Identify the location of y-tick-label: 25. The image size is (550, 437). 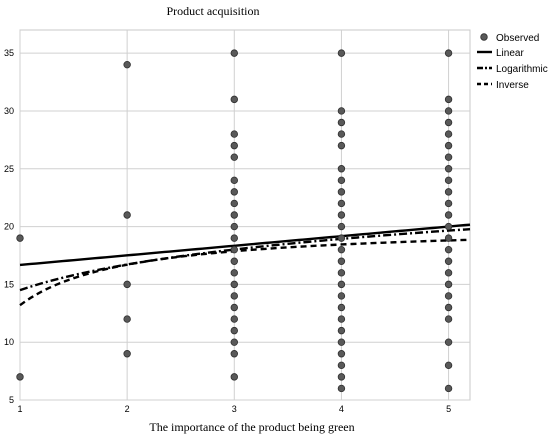
(9, 169).